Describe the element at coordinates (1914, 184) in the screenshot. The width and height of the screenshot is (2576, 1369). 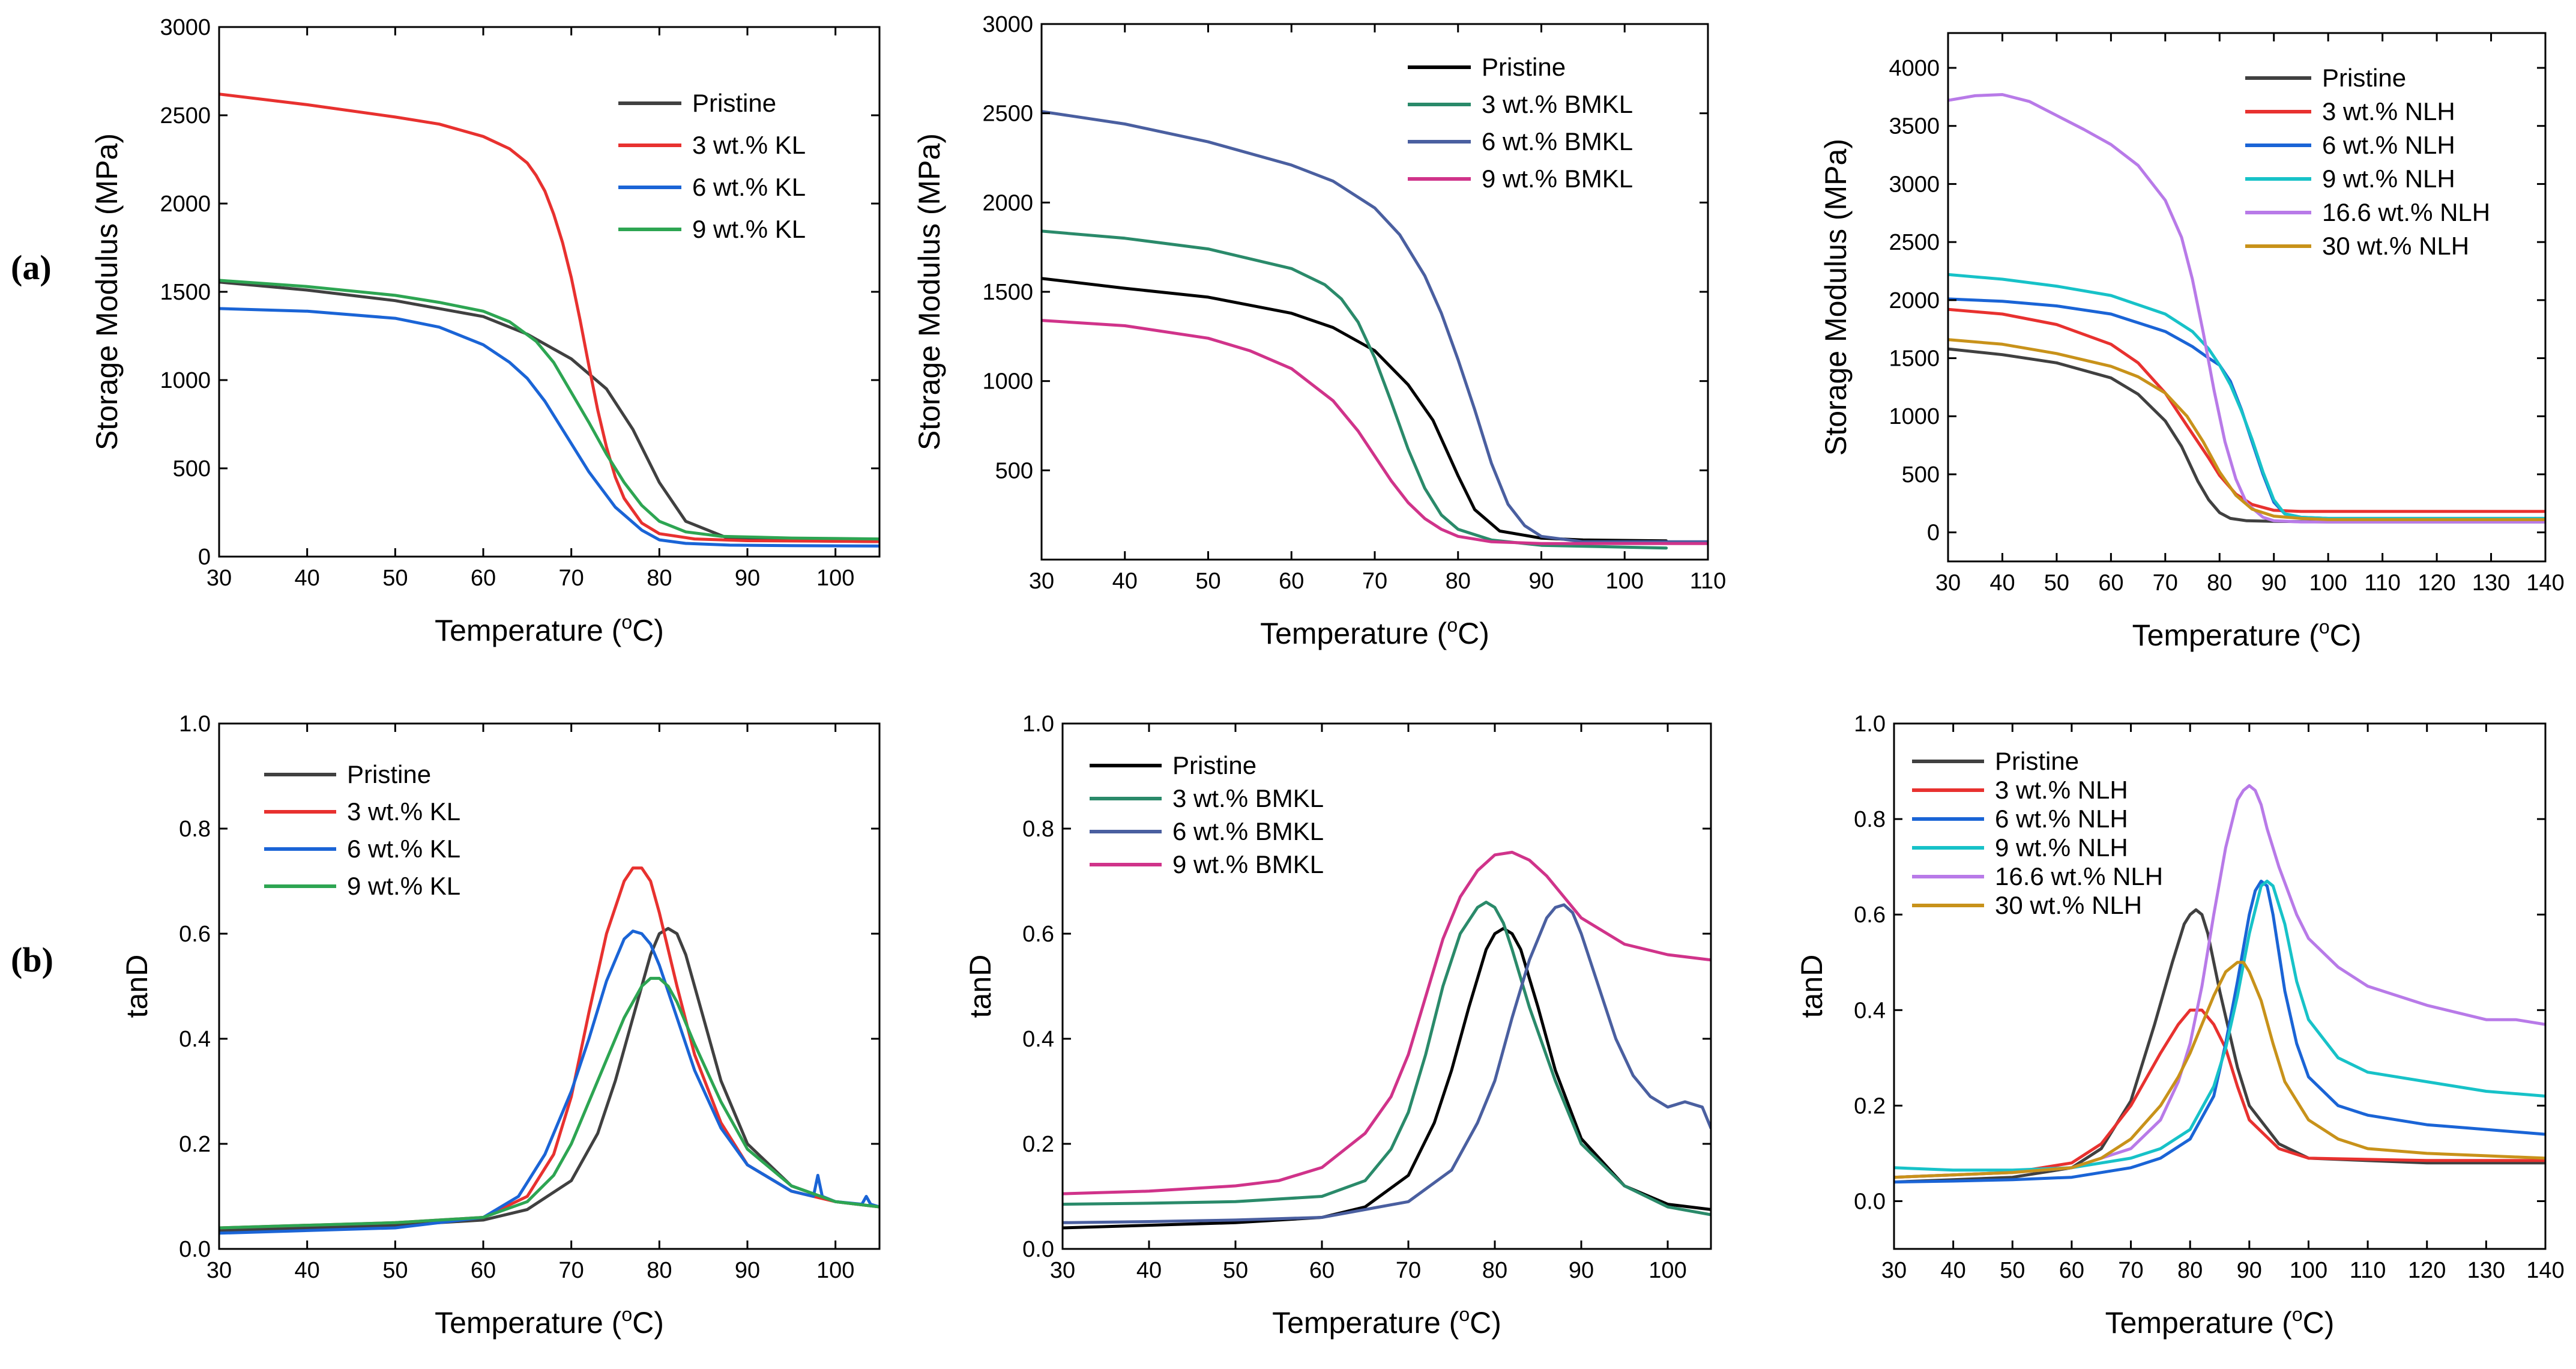
I see `y-tick-label: 3000` at that location.